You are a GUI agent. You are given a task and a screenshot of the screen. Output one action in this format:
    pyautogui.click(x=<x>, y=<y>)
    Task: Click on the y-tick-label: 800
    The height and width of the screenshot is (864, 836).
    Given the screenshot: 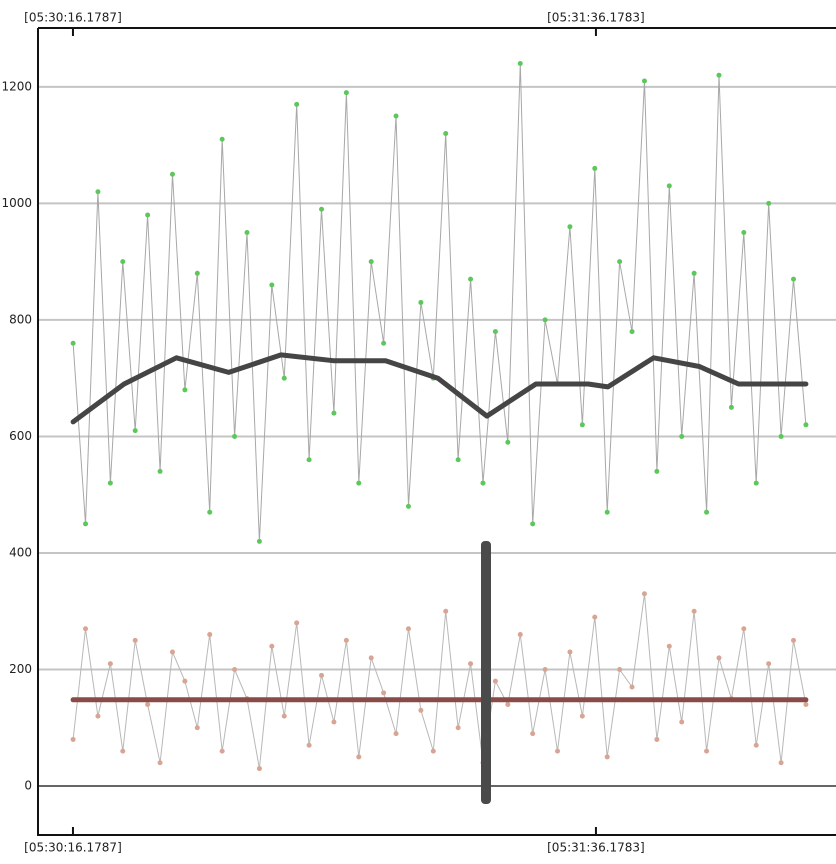 What is the action you would take?
    pyautogui.click(x=20, y=319)
    